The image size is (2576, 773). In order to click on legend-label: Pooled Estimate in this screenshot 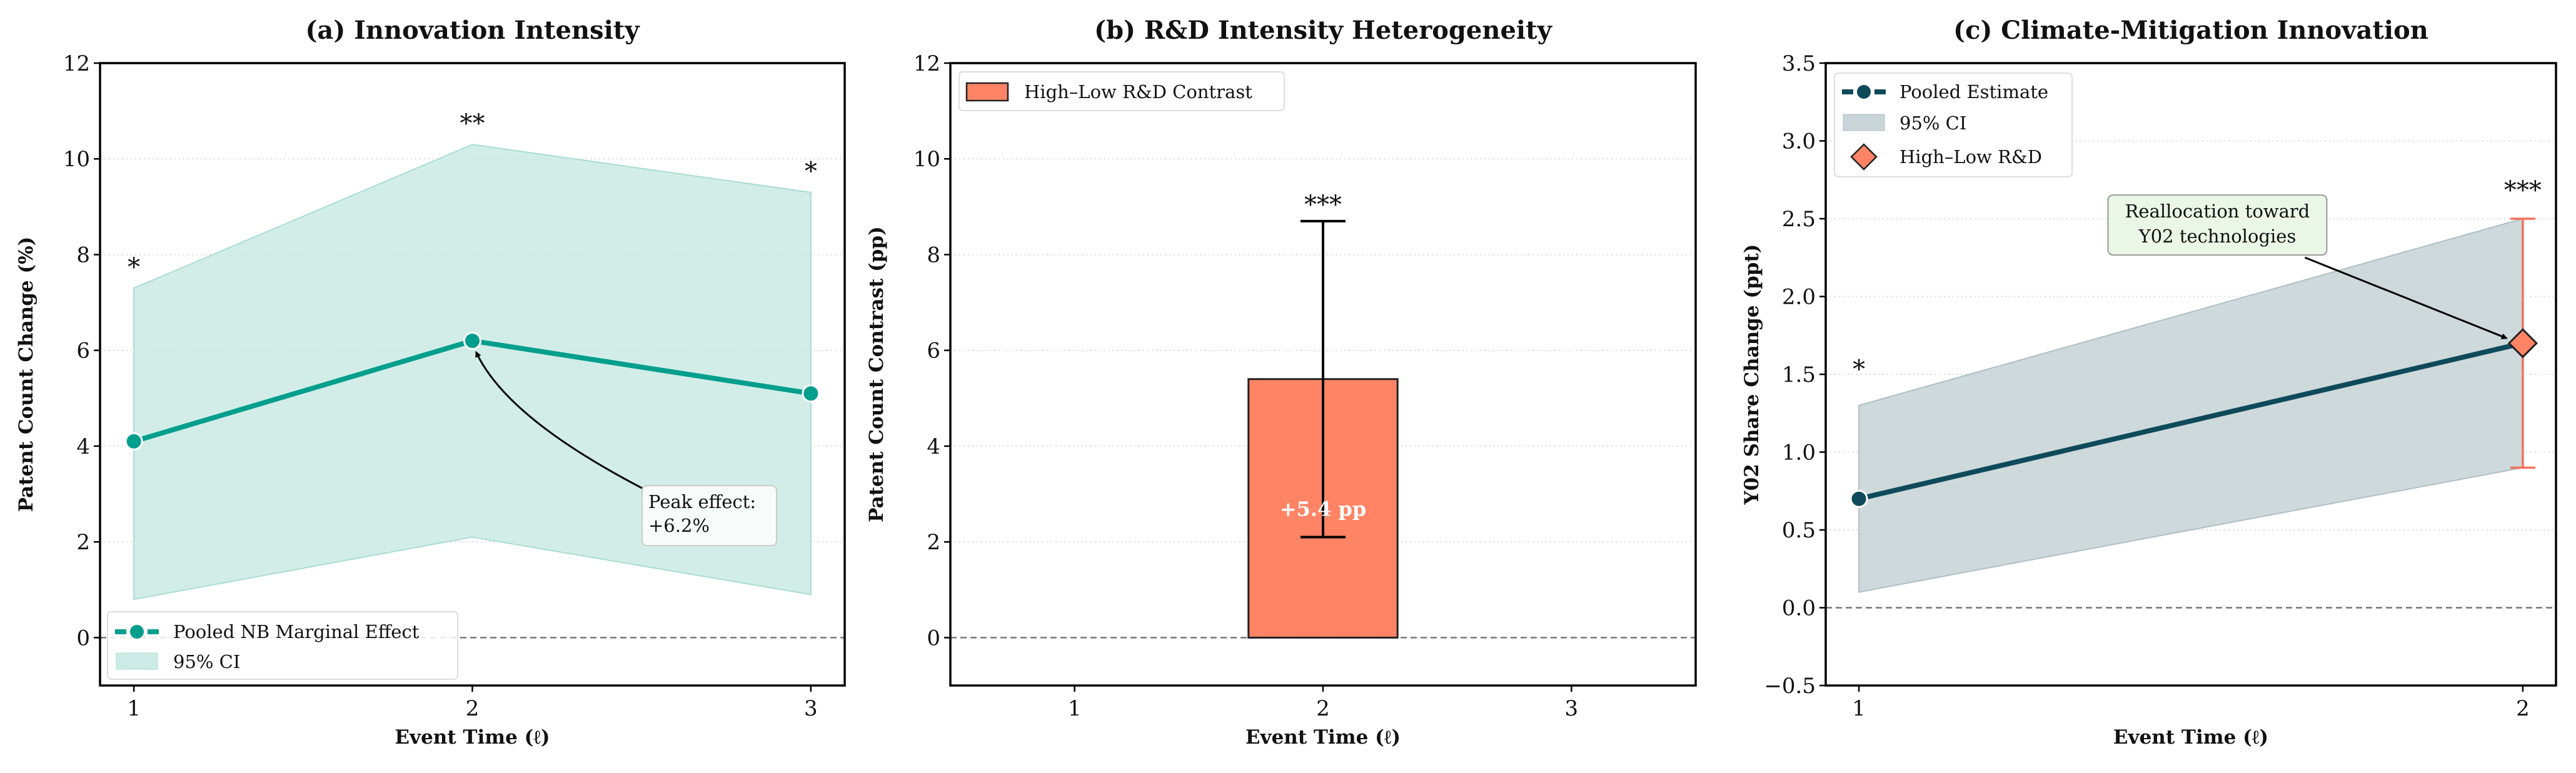, I will do `click(1973, 92)`.